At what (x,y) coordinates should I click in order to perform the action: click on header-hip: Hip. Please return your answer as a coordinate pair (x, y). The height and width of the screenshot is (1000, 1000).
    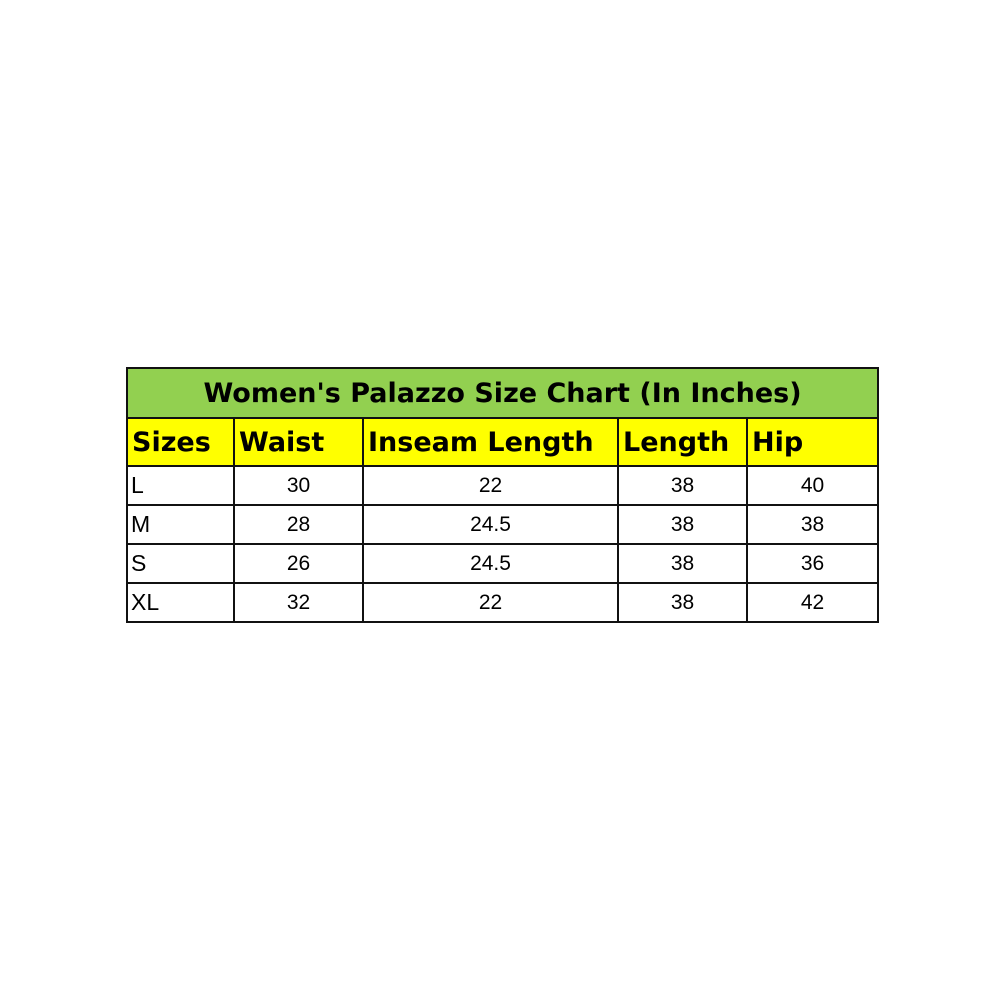
    Looking at the image, I should click on (812, 442).